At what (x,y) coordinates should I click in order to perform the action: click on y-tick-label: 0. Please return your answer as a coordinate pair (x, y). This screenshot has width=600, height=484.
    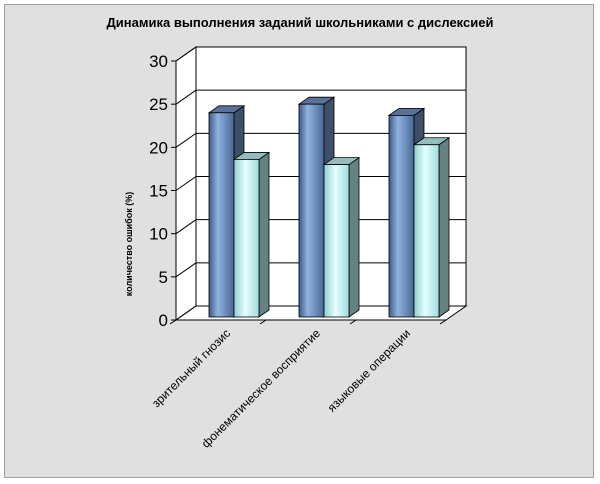
    Looking at the image, I should click on (163, 320).